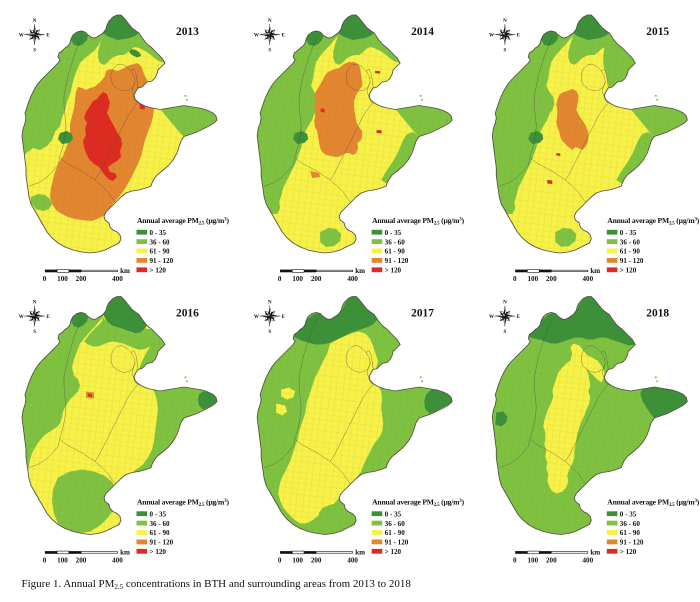 The width and height of the screenshot is (700, 602). Describe the element at coordinates (422, 32) in the screenshot. I see `svg-text: 2014` at that location.